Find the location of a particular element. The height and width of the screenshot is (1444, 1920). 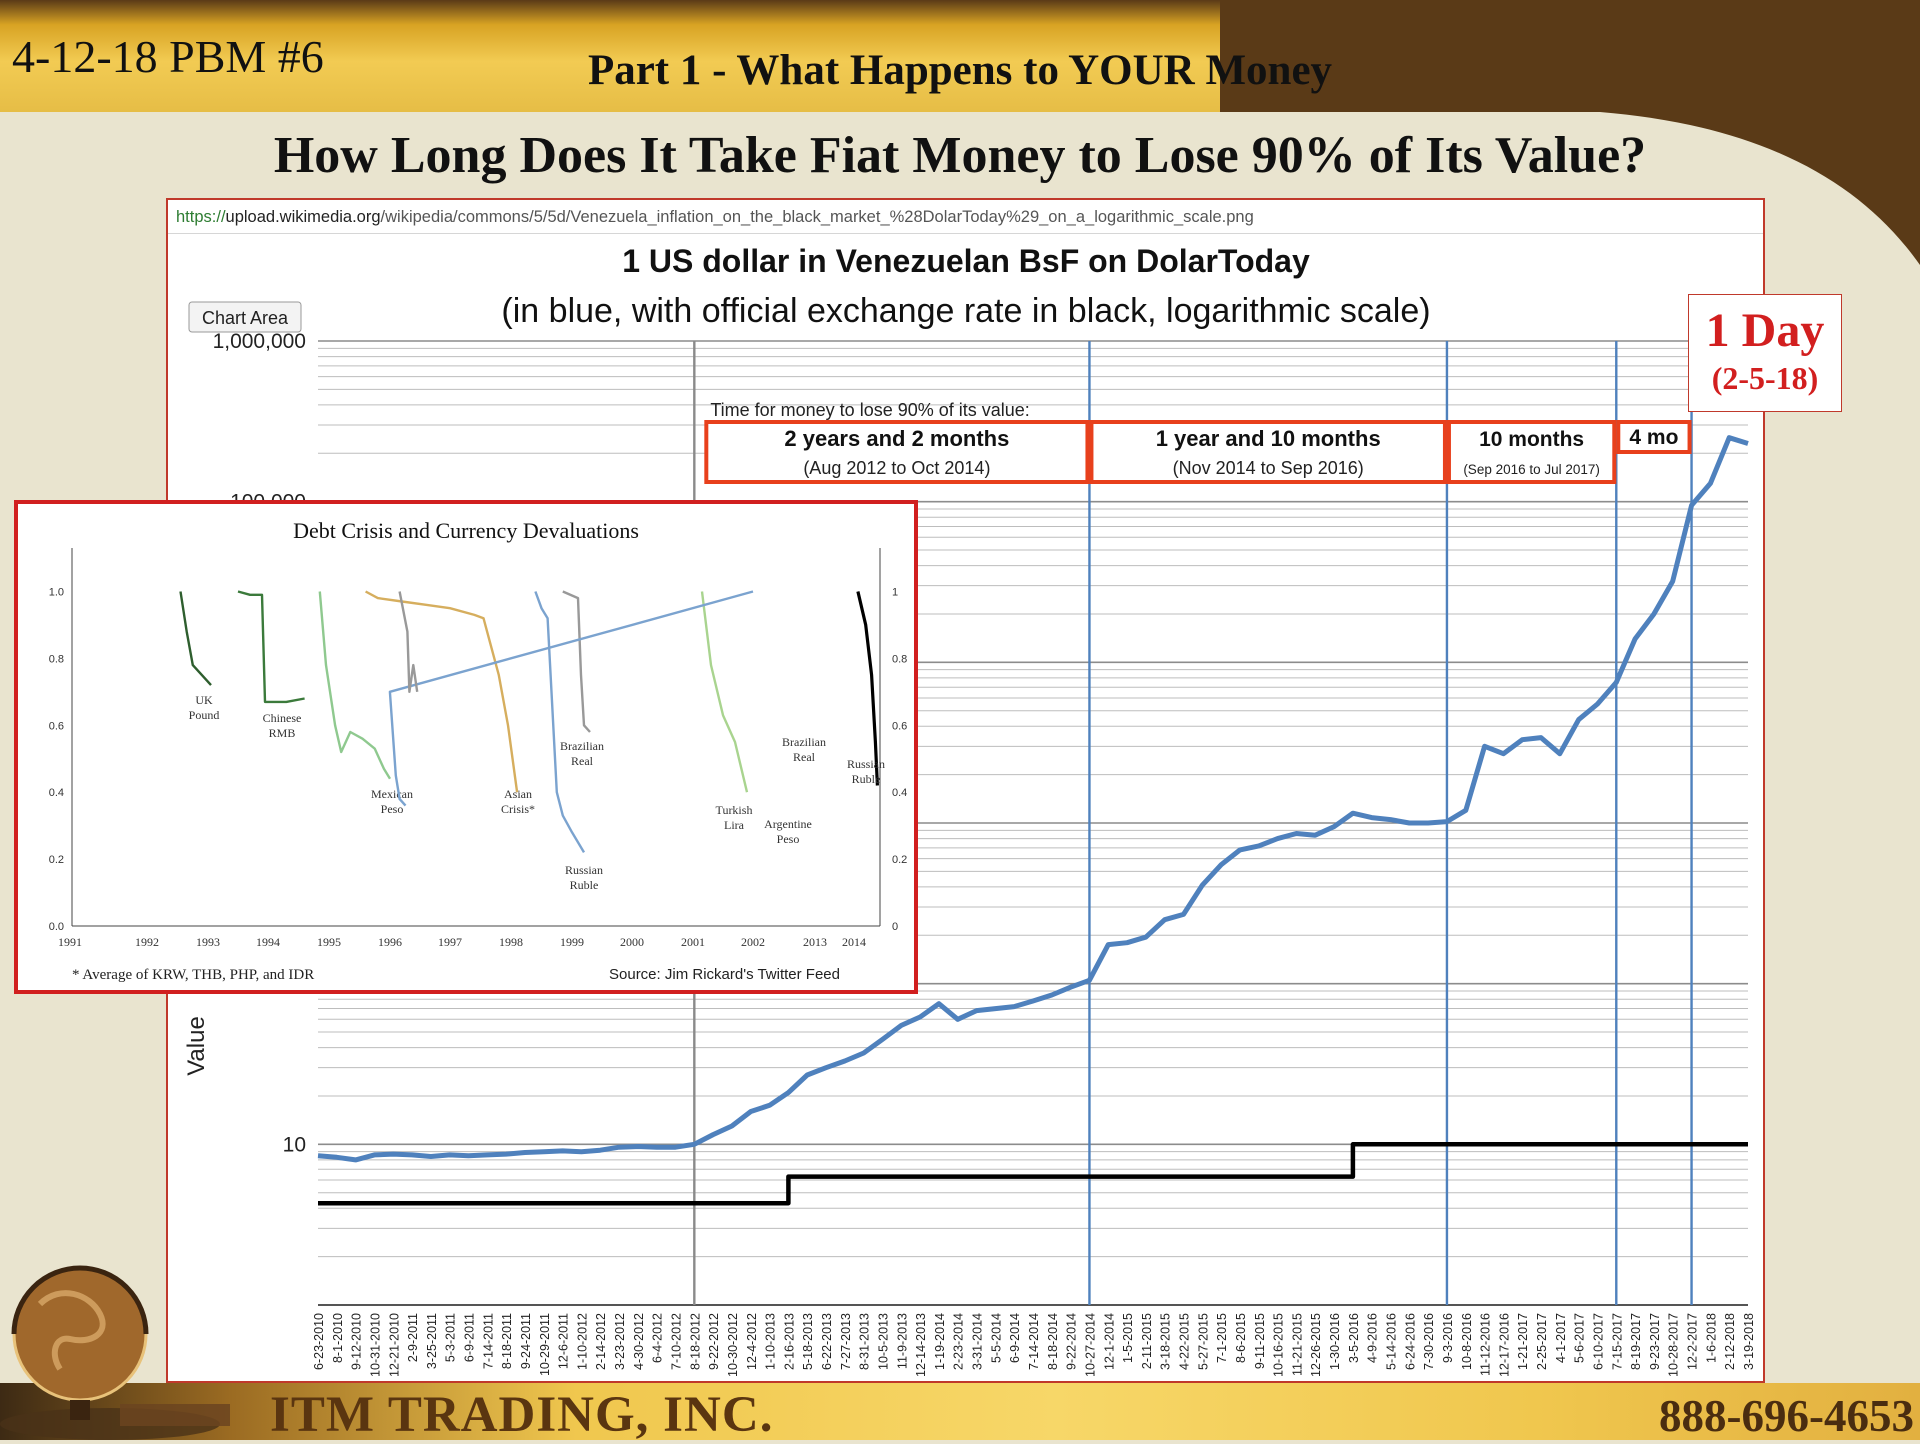

y-axis-label: Value is located at coordinates (196, 1046).